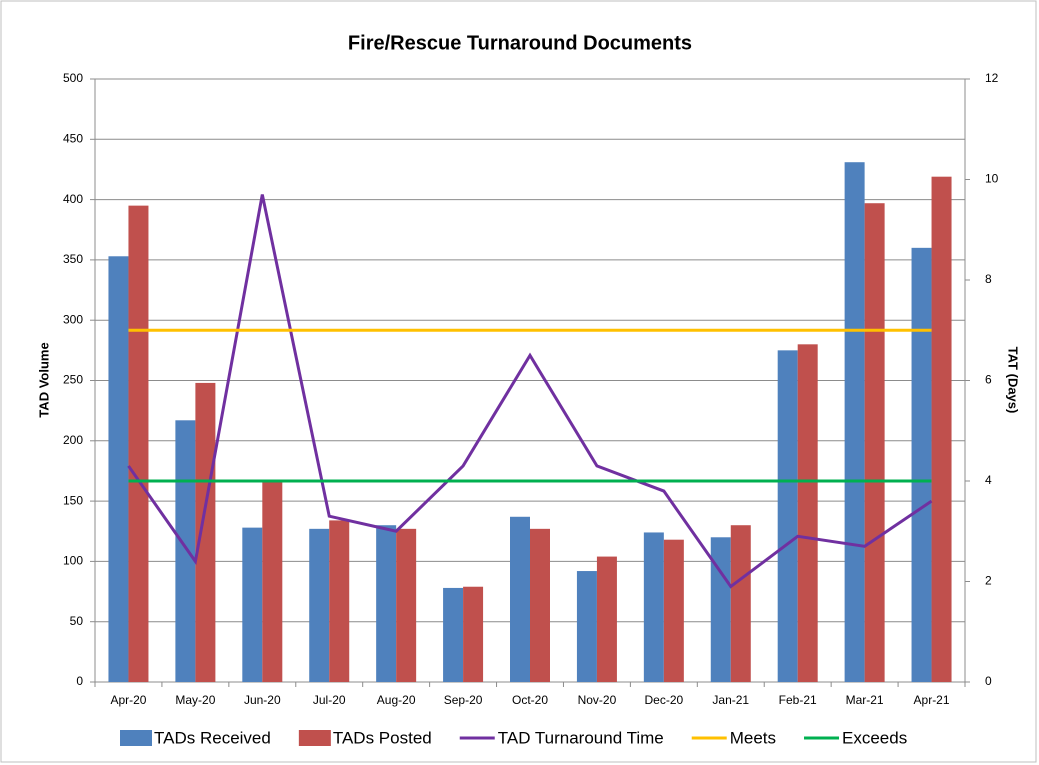 This screenshot has width=1039, height=765. What do you see at coordinates (664, 700) in the screenshot?
I see `x-tick-label: Dec-20` at bounding box center [664, 700].